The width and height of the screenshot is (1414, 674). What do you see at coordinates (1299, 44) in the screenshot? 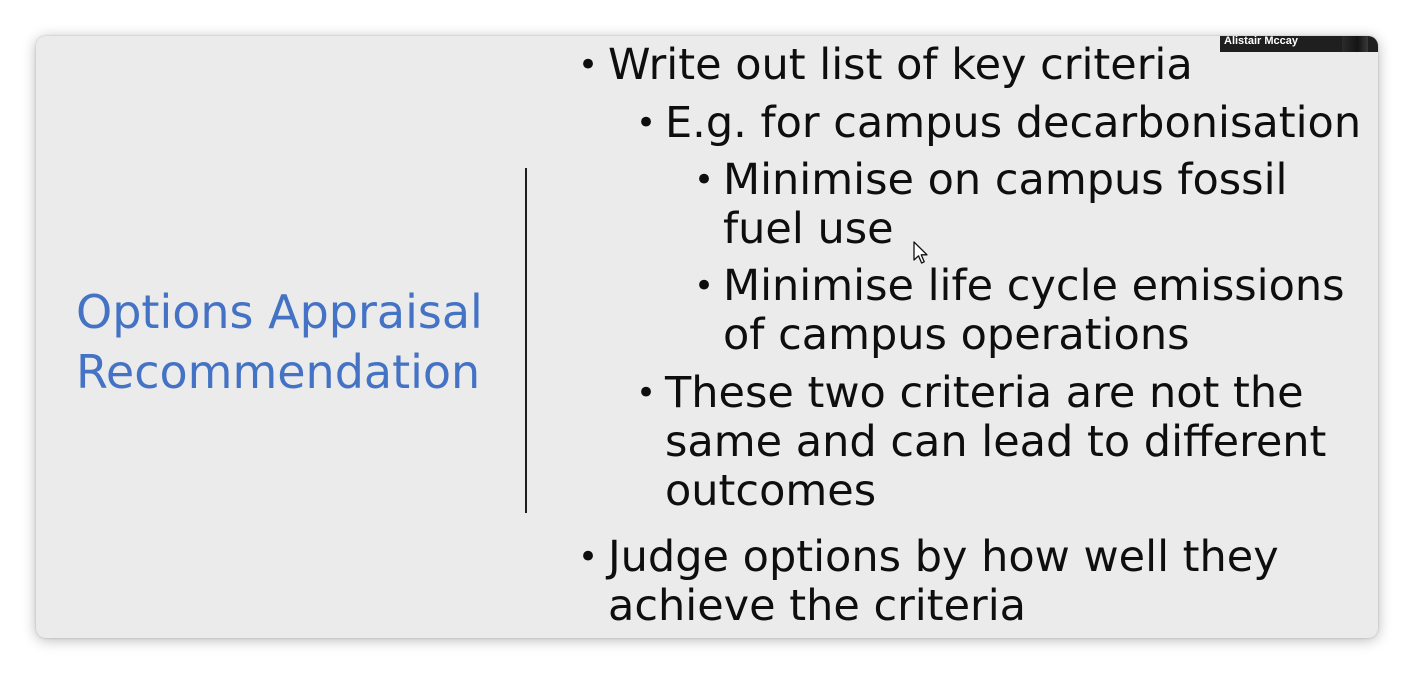
I see `participant-video-tile: Alistair Mccay` at bounding box center [1299, 44].